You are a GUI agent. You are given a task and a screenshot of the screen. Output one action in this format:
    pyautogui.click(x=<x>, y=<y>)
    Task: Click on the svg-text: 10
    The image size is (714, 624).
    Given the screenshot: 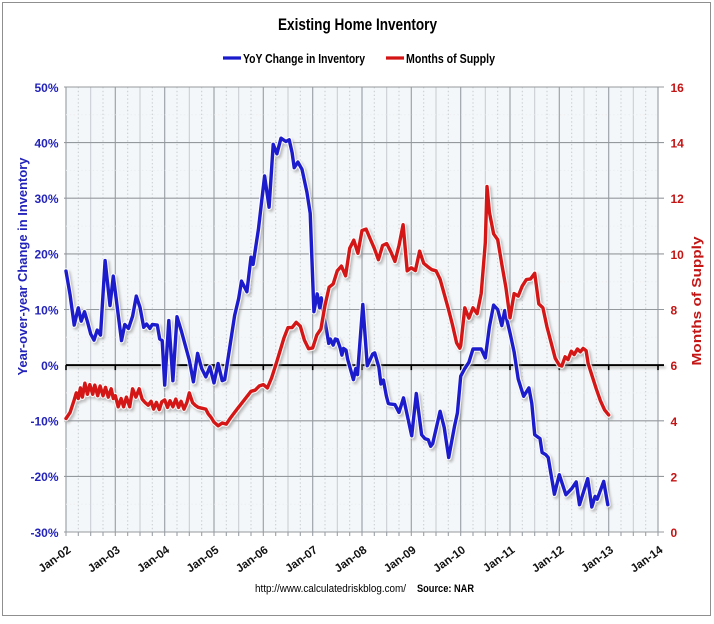 What is the action you would take?
    pyautogui.click(x=678, y=255)
    